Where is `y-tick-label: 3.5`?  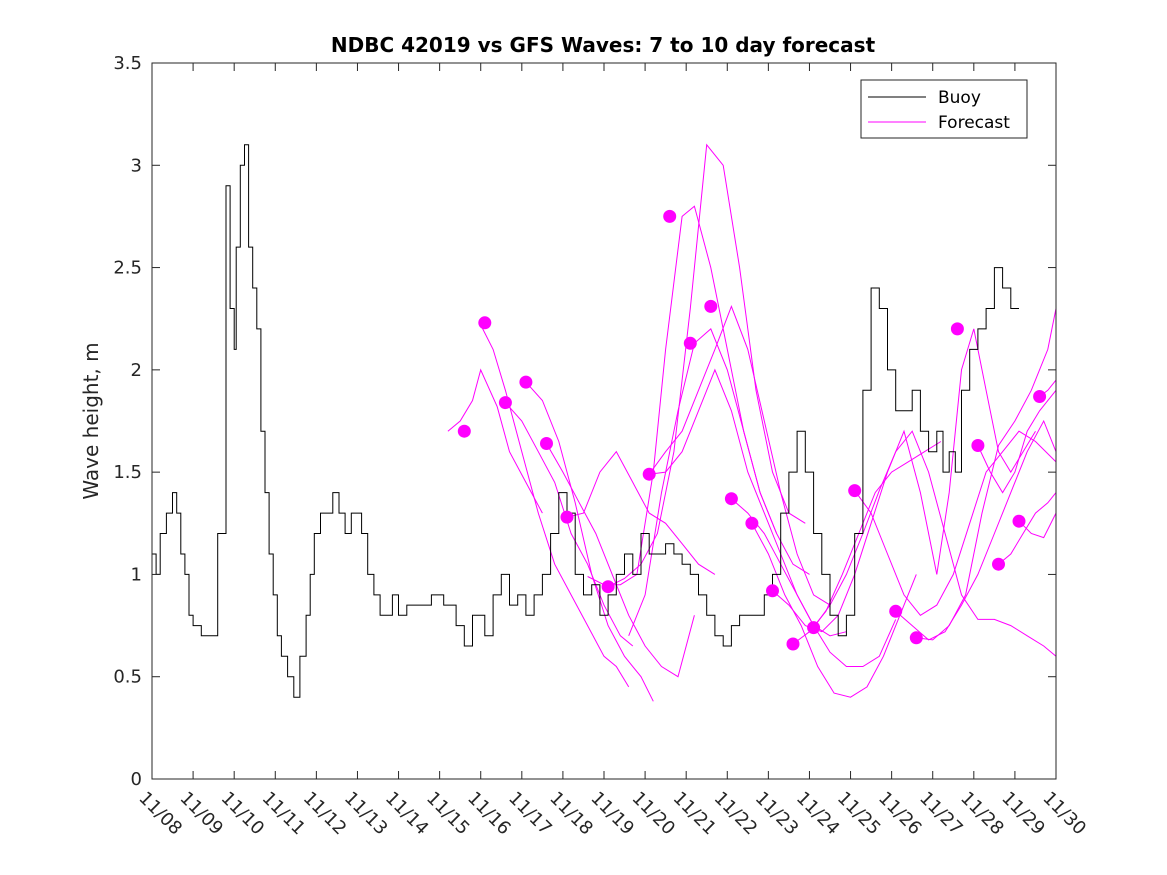
y-tick-label: 3.5 is located at coordinates (127, 63).